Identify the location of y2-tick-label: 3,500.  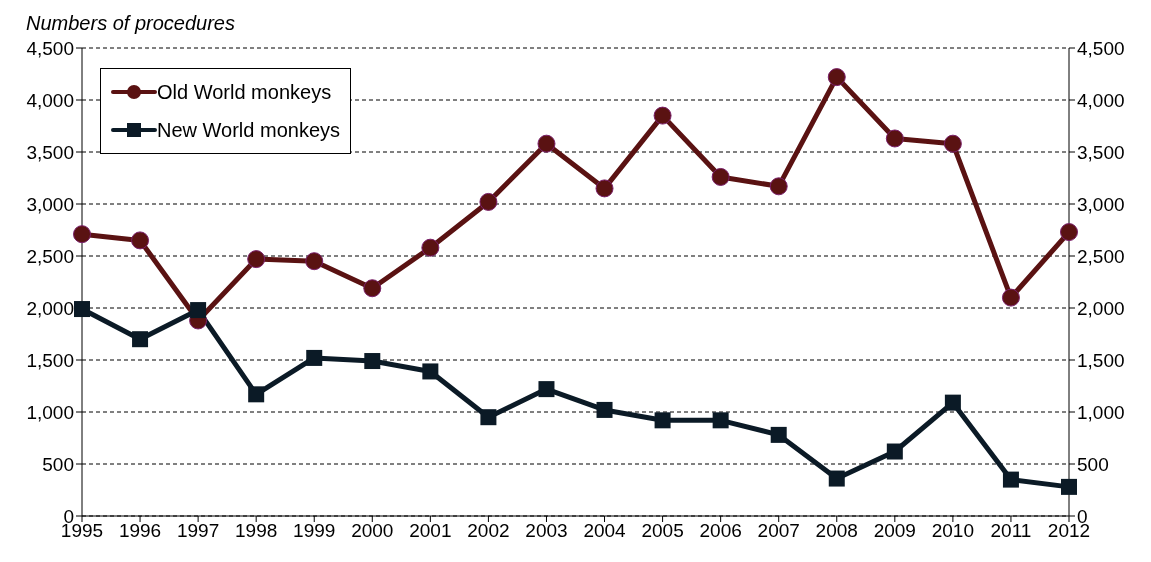
(1101, 152).